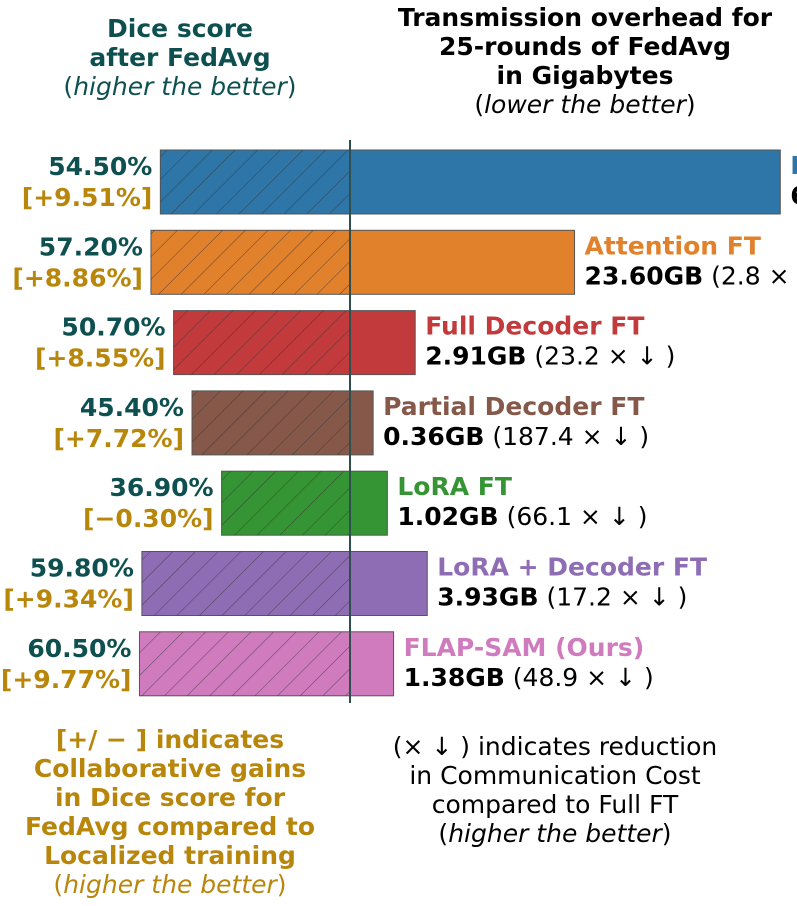 The width and height of the screenshot is (797, 906). Describe the element at coordinates (170, 797) in the screenshot. I see `left-footer-line-3: in Dice score for` at that location.